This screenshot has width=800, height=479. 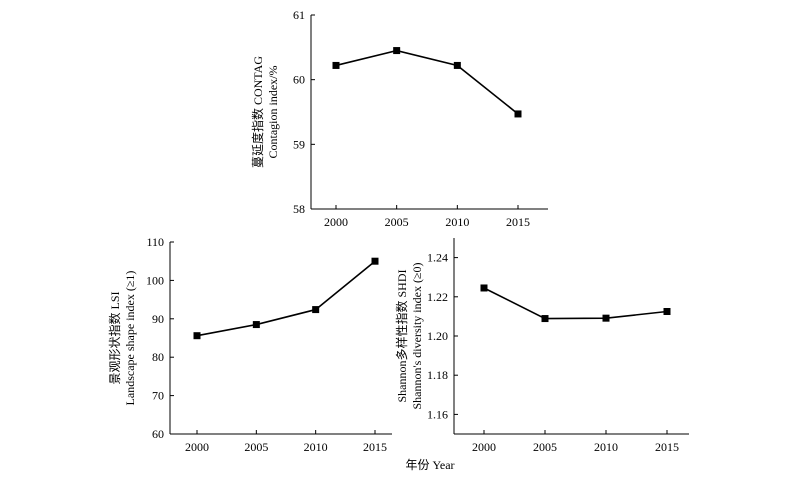 What do you see at coordinates (257, 112) in the screenshot?
I see `contag-y-axis-title: 蔓延度指数 CONTAG` at bounding box center [257, 112].